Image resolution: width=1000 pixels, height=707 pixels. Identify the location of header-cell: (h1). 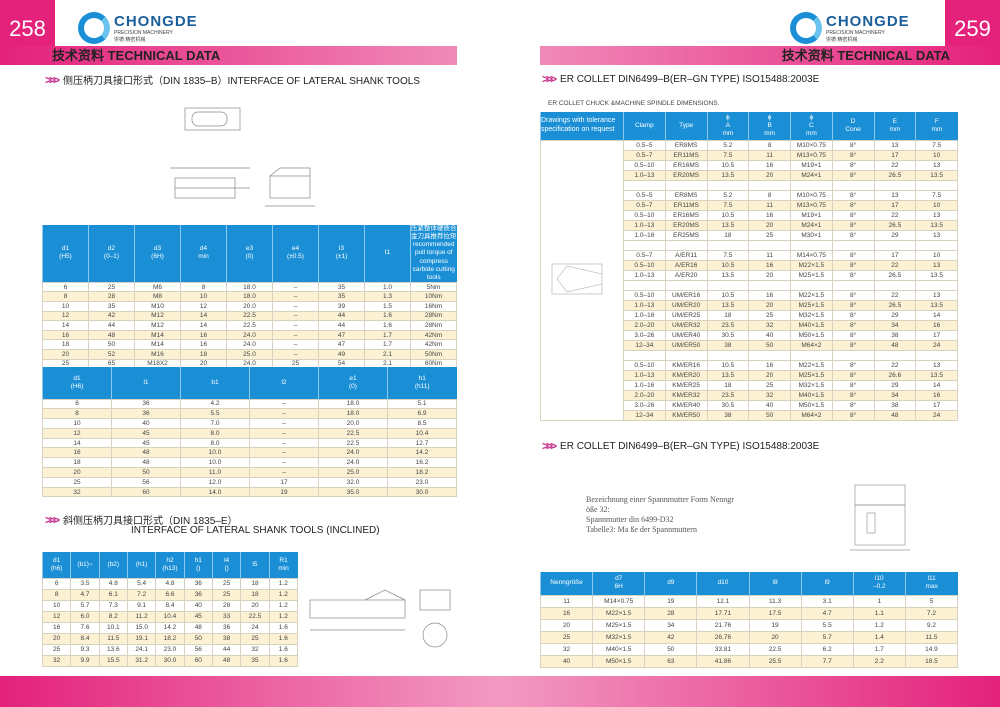
(141, 565).